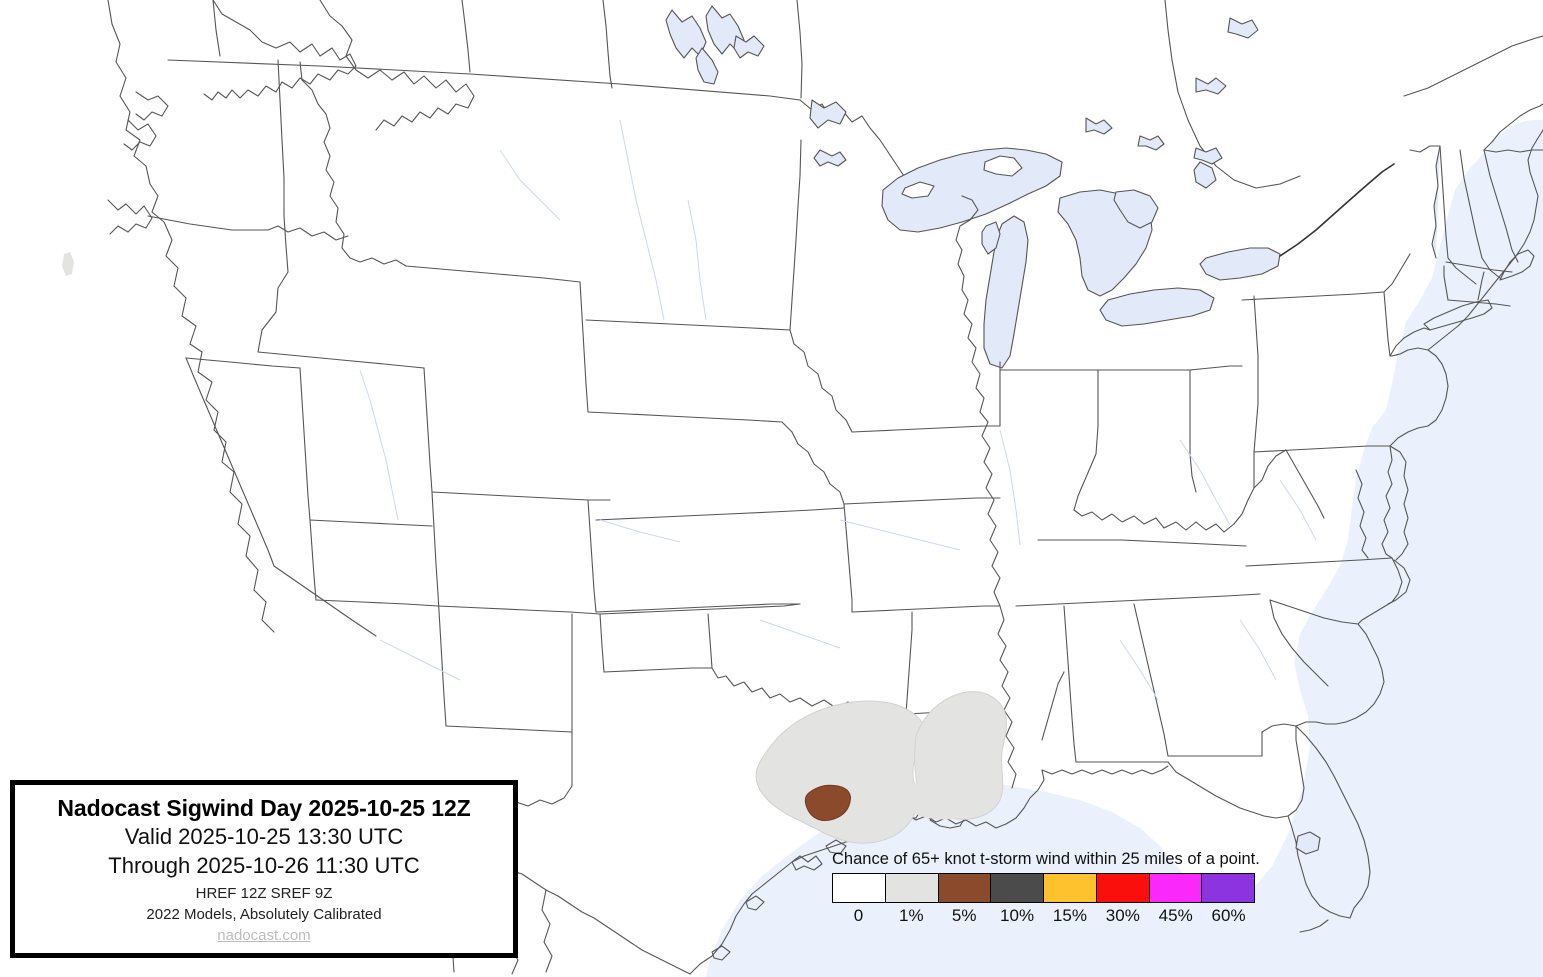 The width and height of the screenshot is (1543, 977). I want to click on valid-time-line: Valid 2025-10-25 13:30 UTC, so click(264, 836).